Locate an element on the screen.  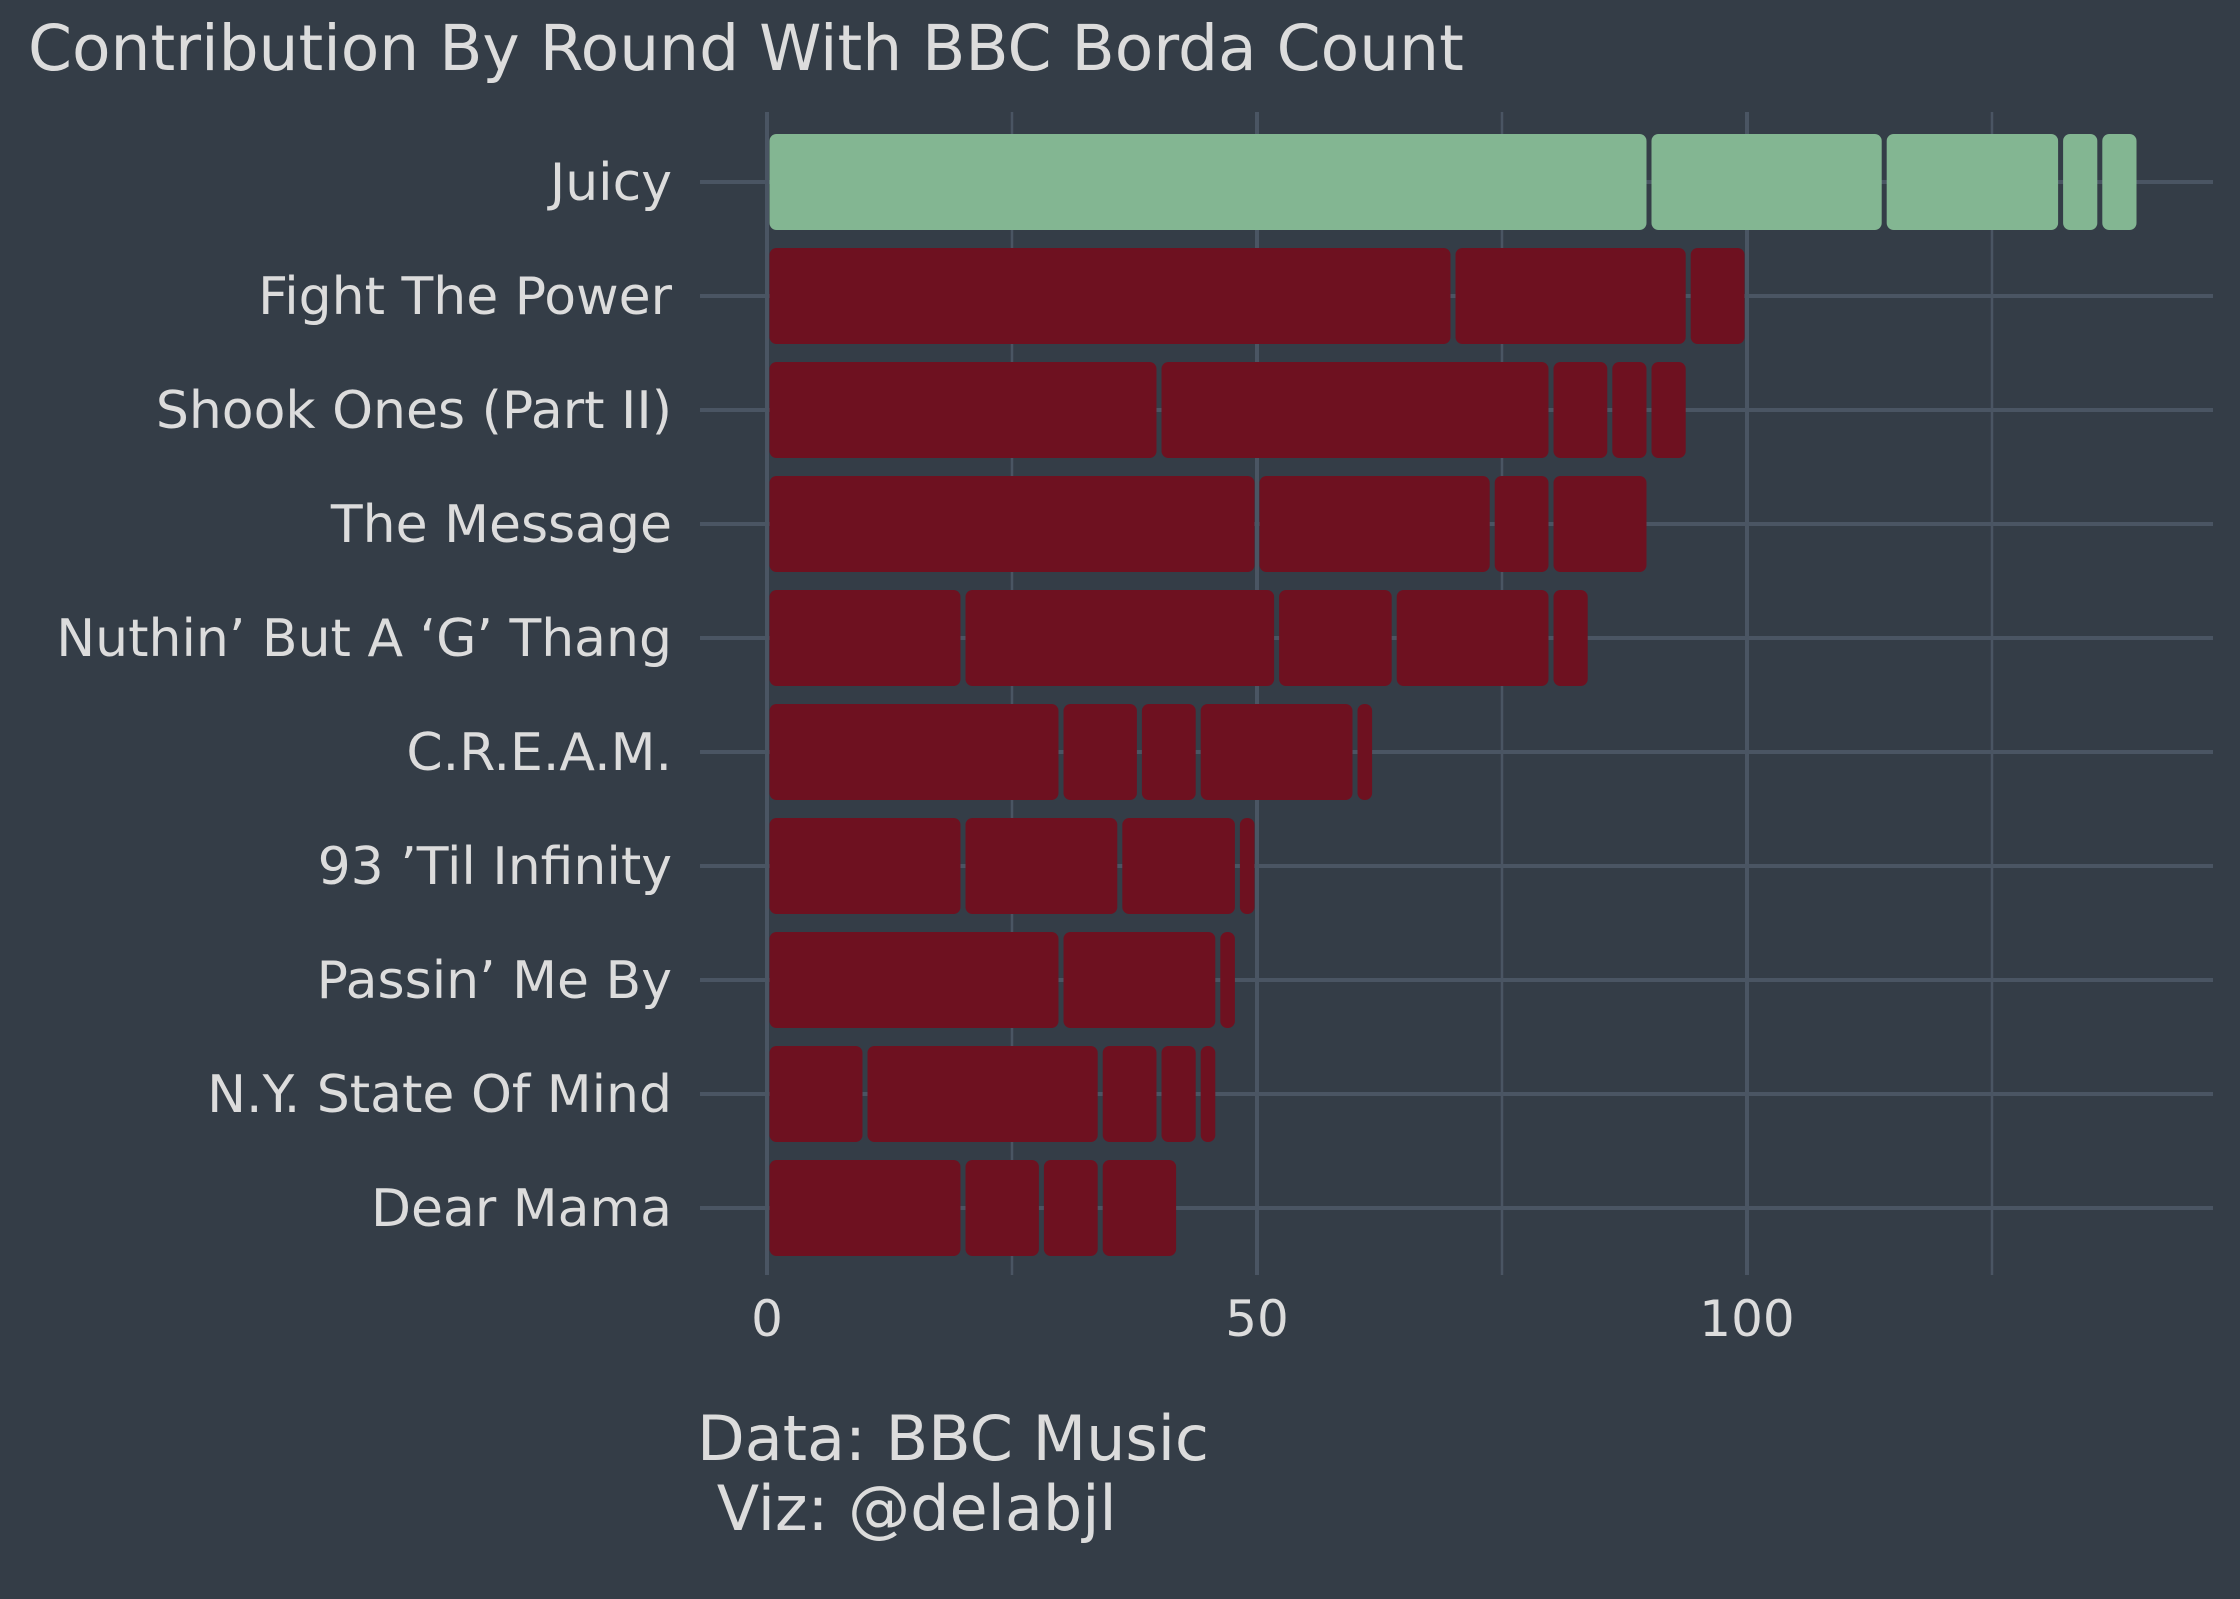
category-label: Juicy is located at coordinates (609, 183).